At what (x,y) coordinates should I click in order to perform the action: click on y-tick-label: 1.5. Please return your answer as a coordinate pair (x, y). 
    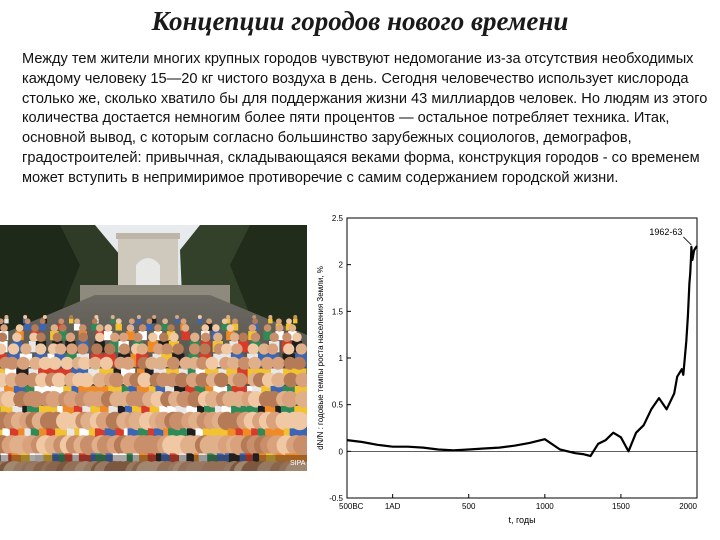
    Looking at the image, I should click on (338, 311).